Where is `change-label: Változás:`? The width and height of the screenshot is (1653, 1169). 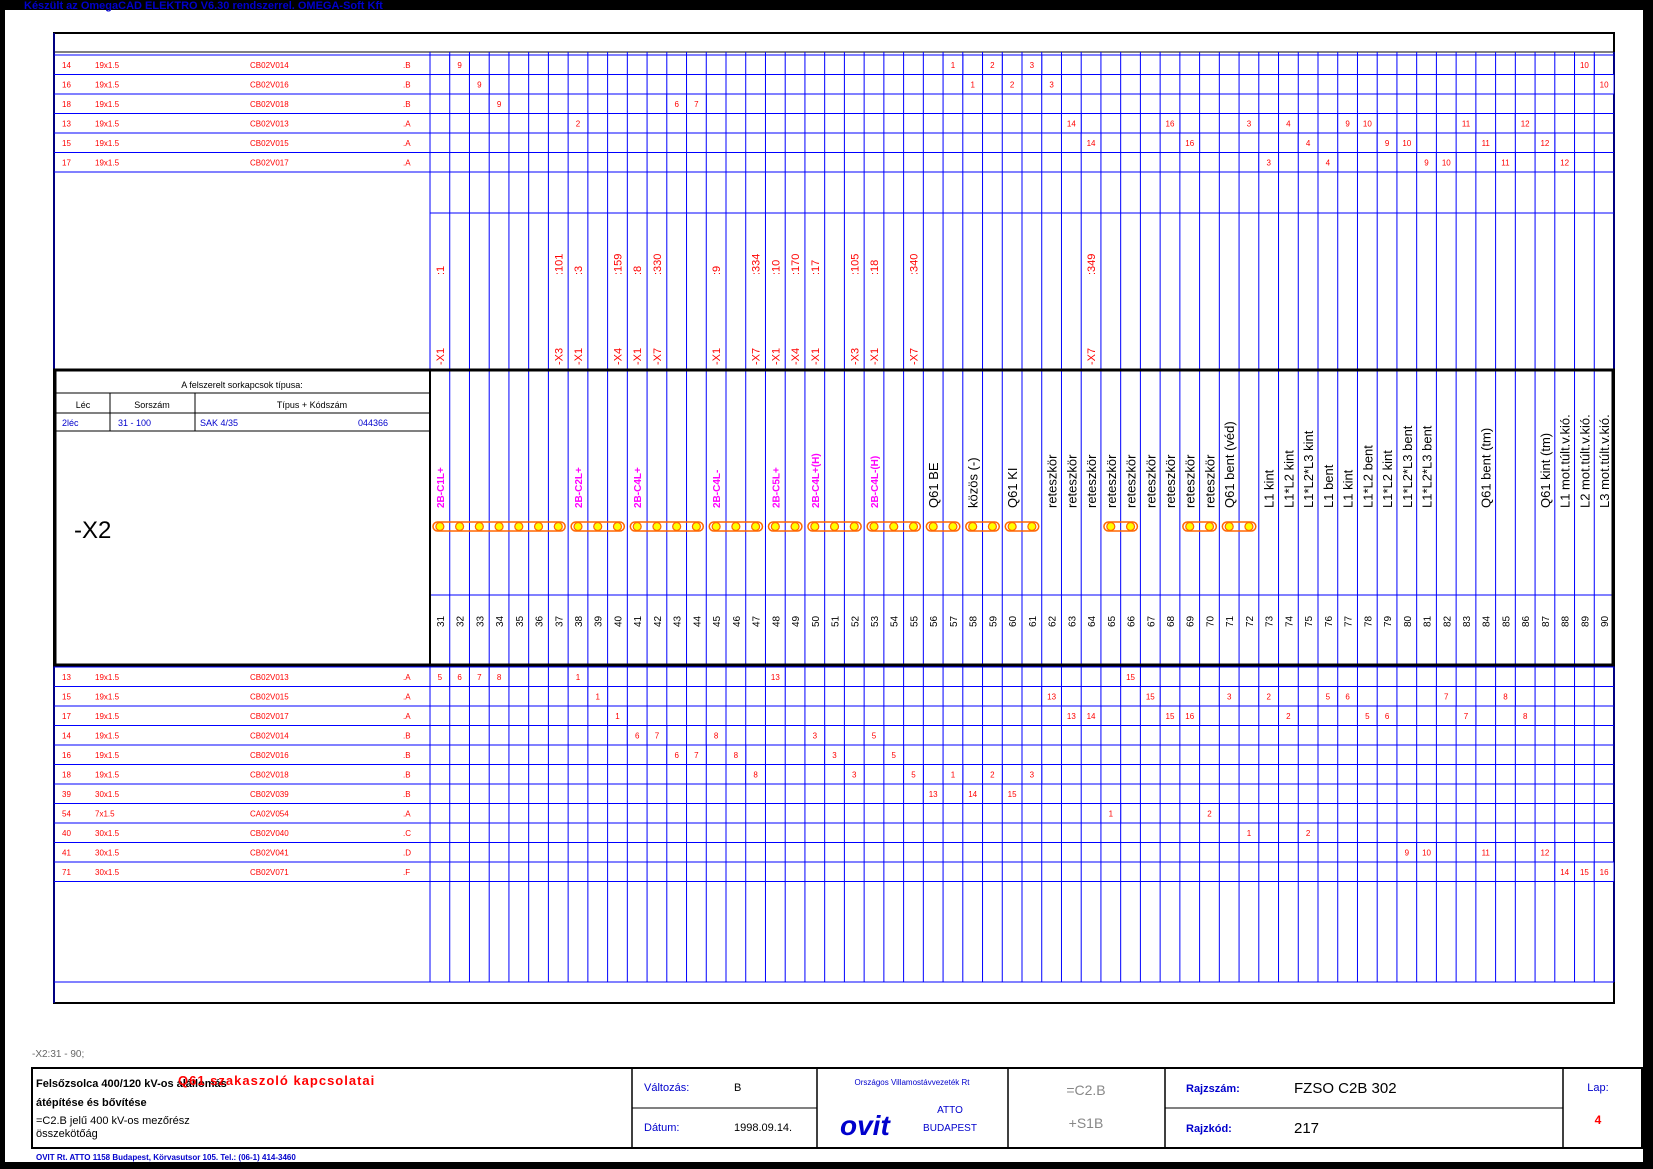
change-label: Változás: is located at coordinates (666, 1088).